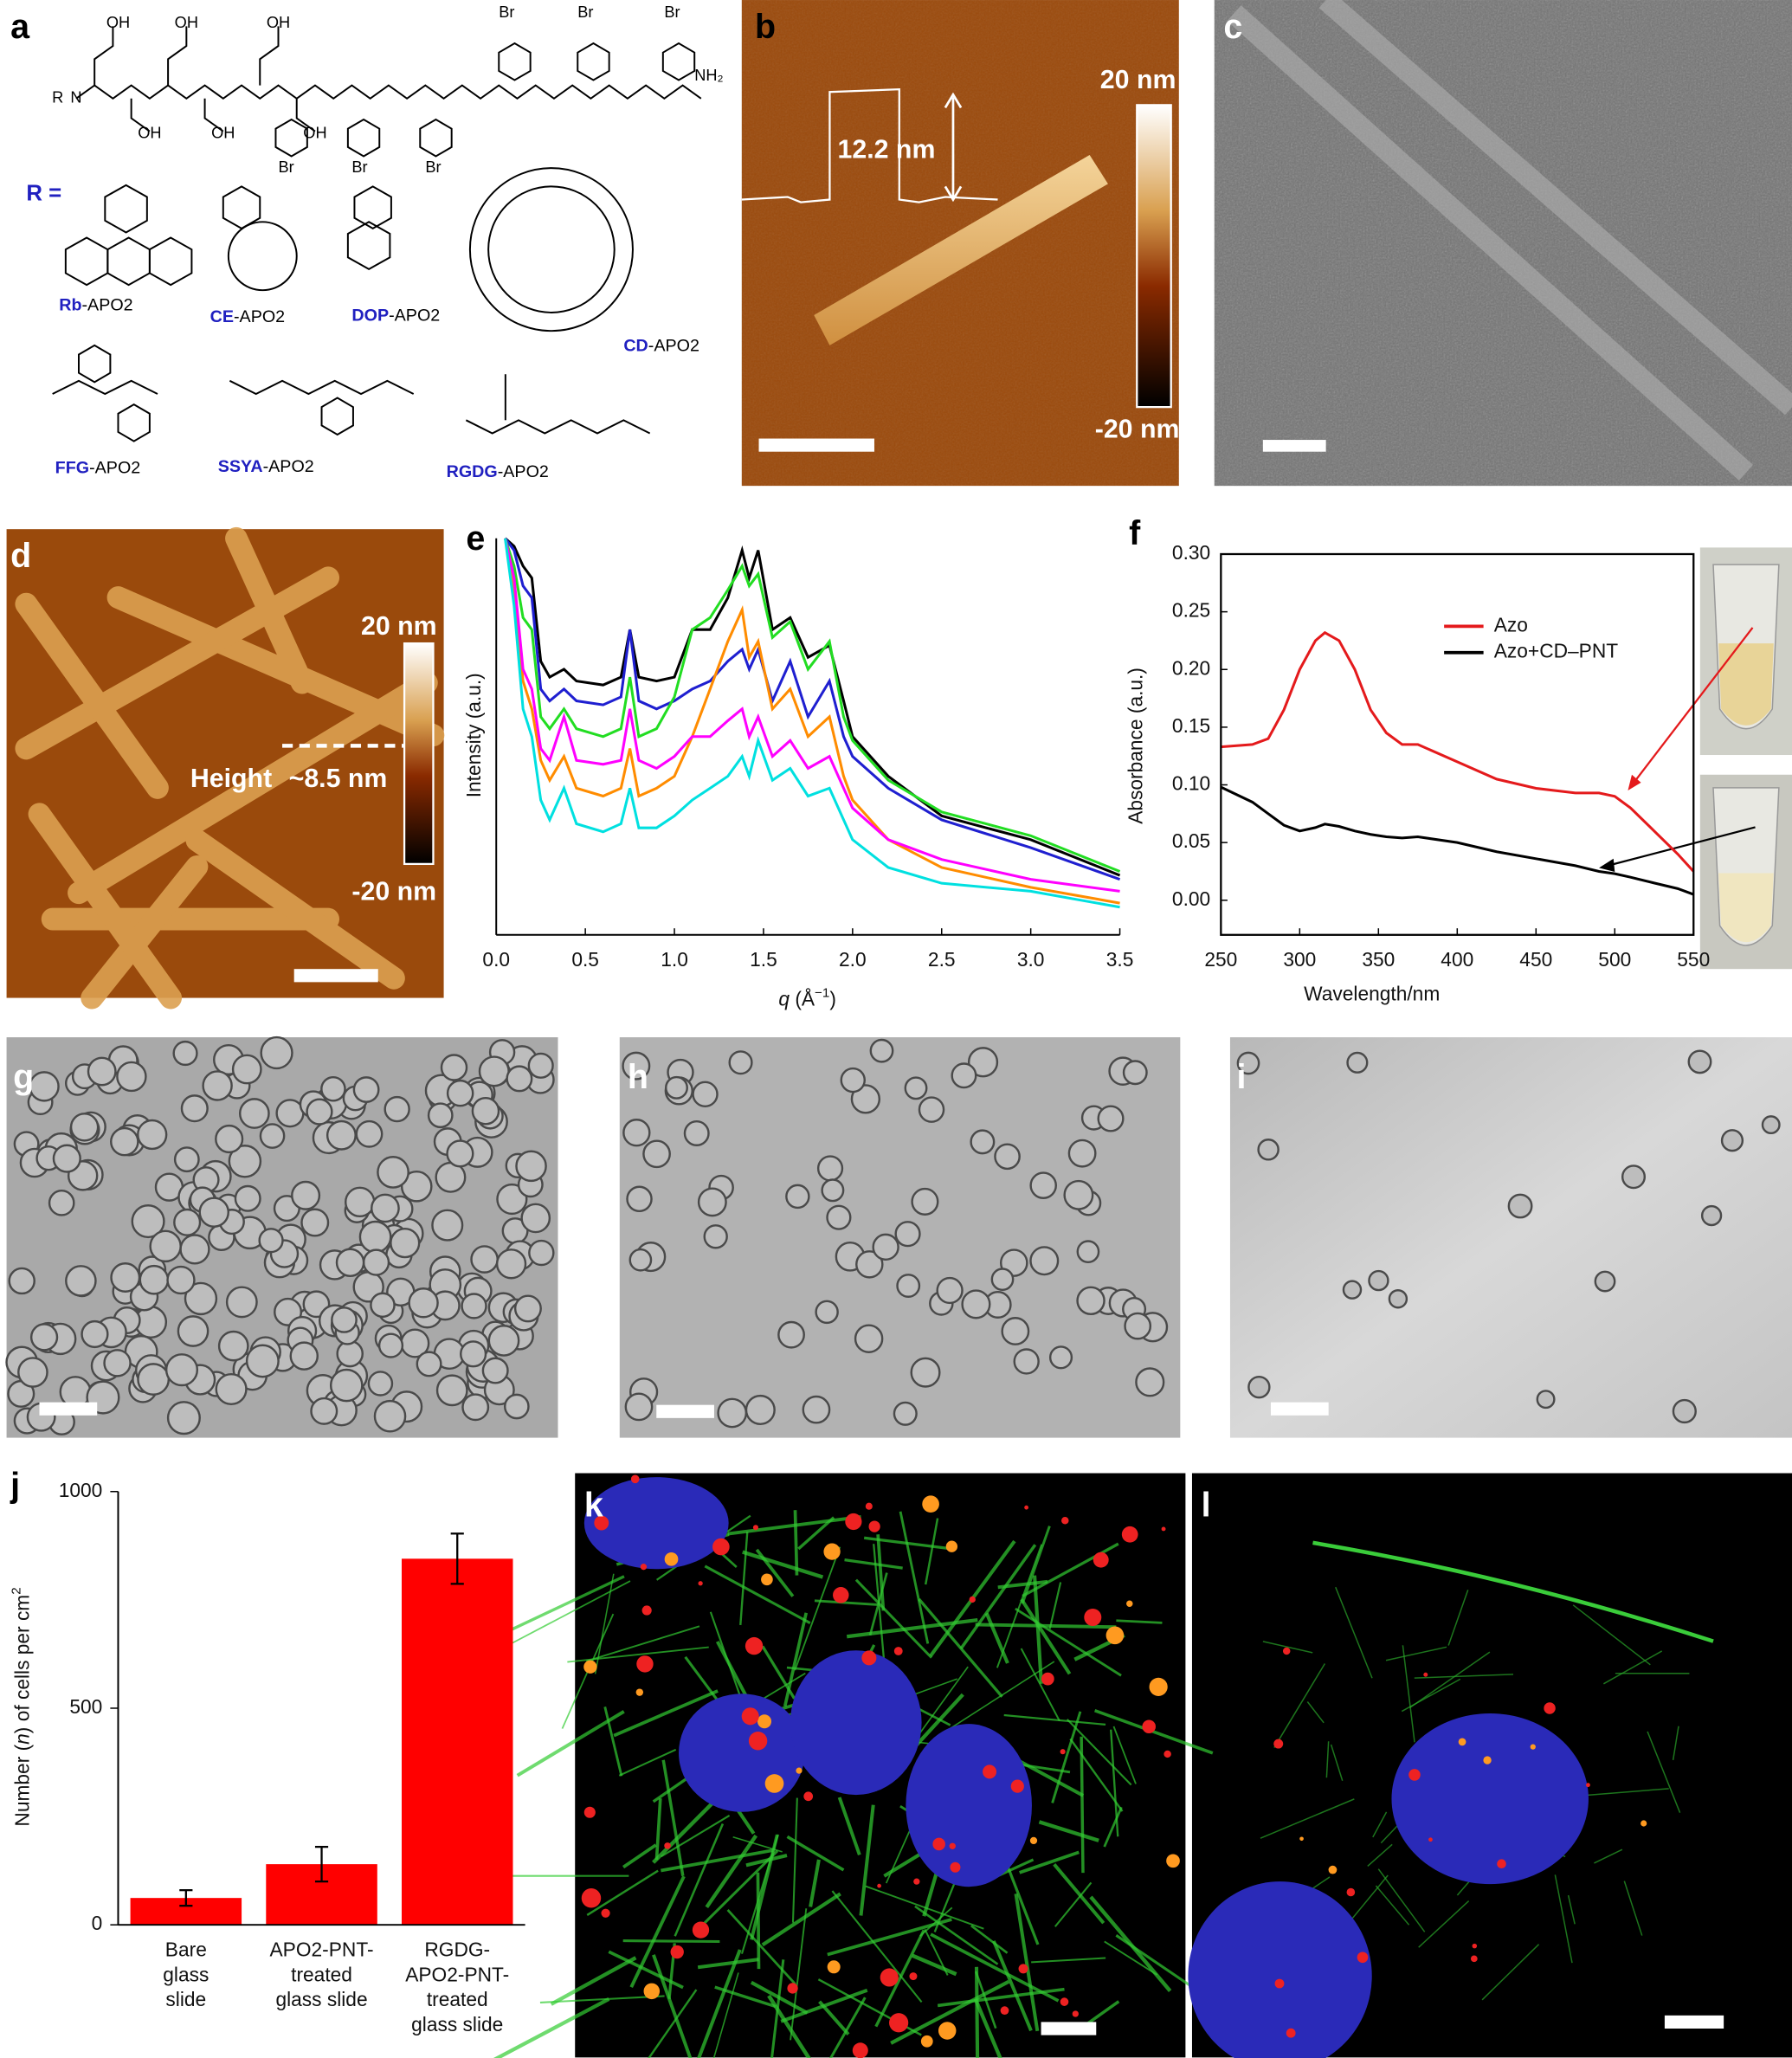 This screenshot has height=2058, width=1792. I want to click on micrograph-i, so click(1510, 1237).